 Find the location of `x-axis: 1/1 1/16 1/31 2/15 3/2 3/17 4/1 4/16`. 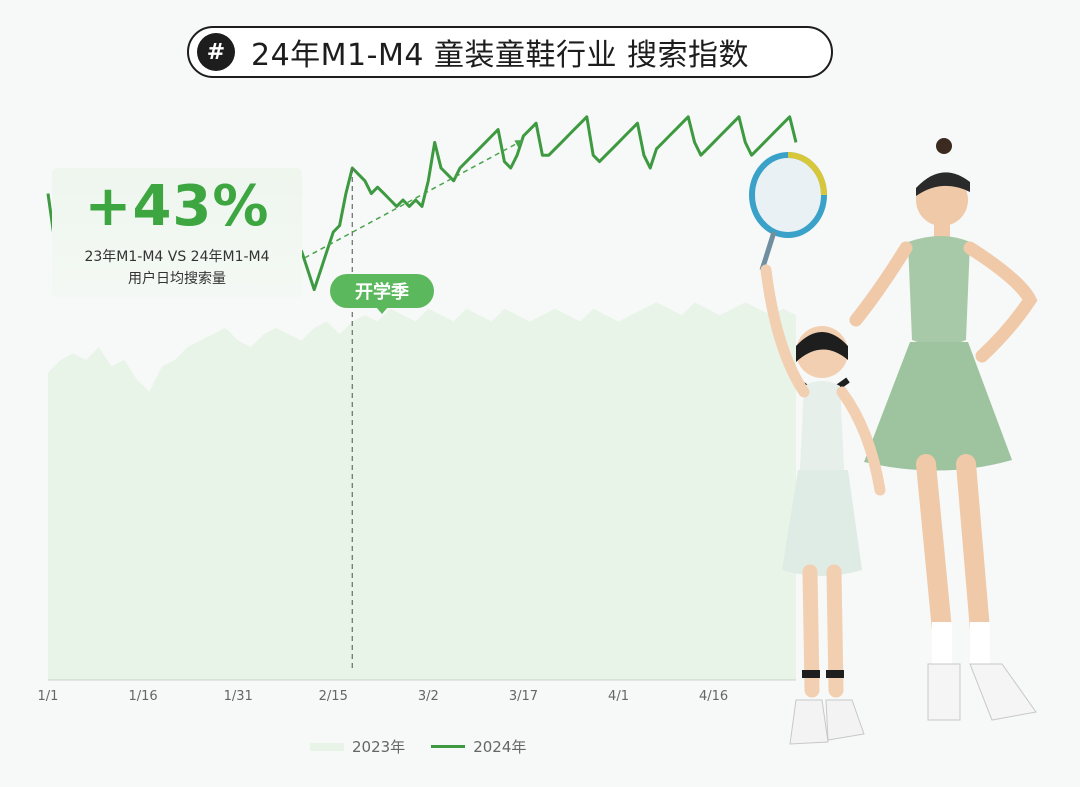

x-axis: 1/1 1/16 1/31 2/15 3/2 3/17 4/1 4/16 is located at coordinates (417, 691).